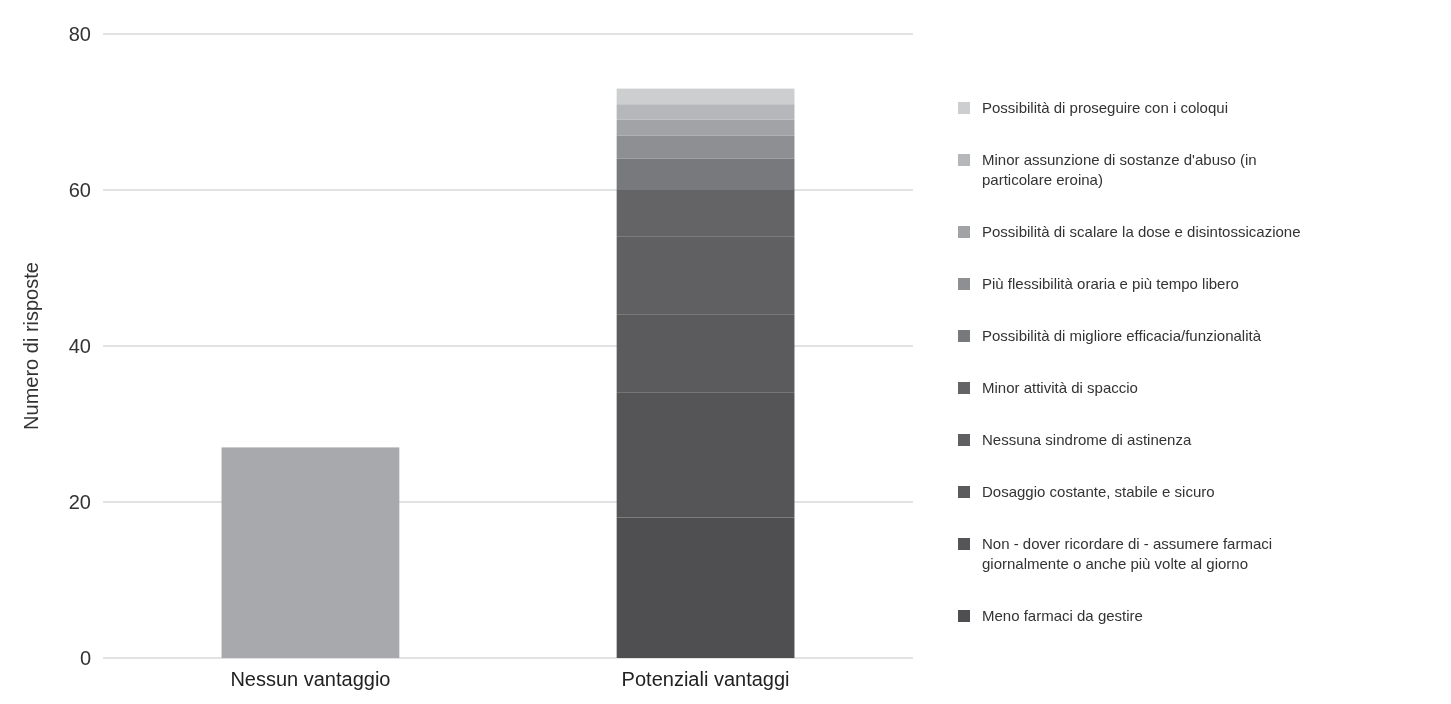  Describe the element at coordinates (1060, 387) in the screenshot. I see `legend-label: Minor attività di spaccio` at that location.